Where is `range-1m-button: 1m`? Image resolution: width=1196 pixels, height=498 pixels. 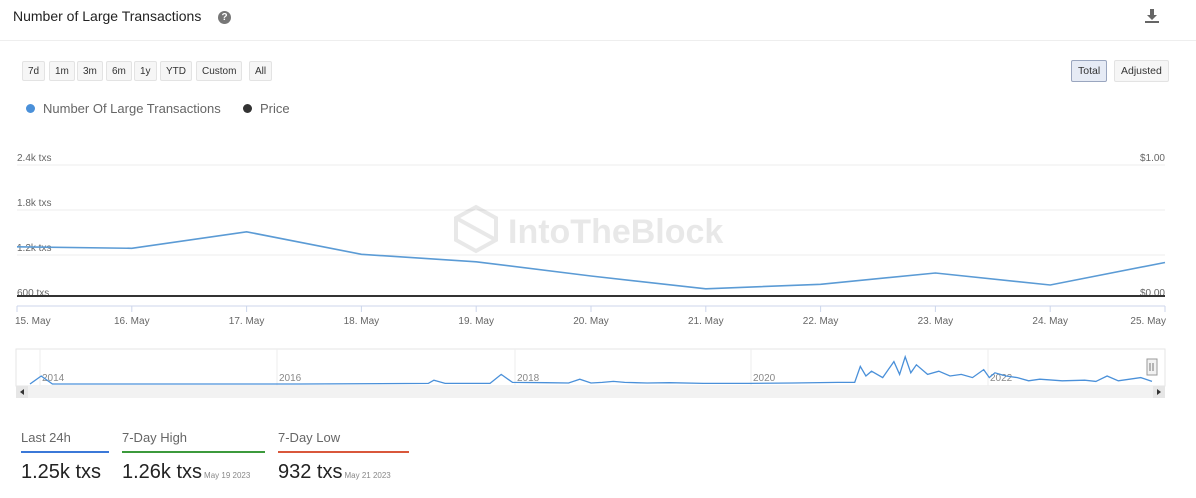
range-1m-button: 1m is located at coordinates (62, 71).